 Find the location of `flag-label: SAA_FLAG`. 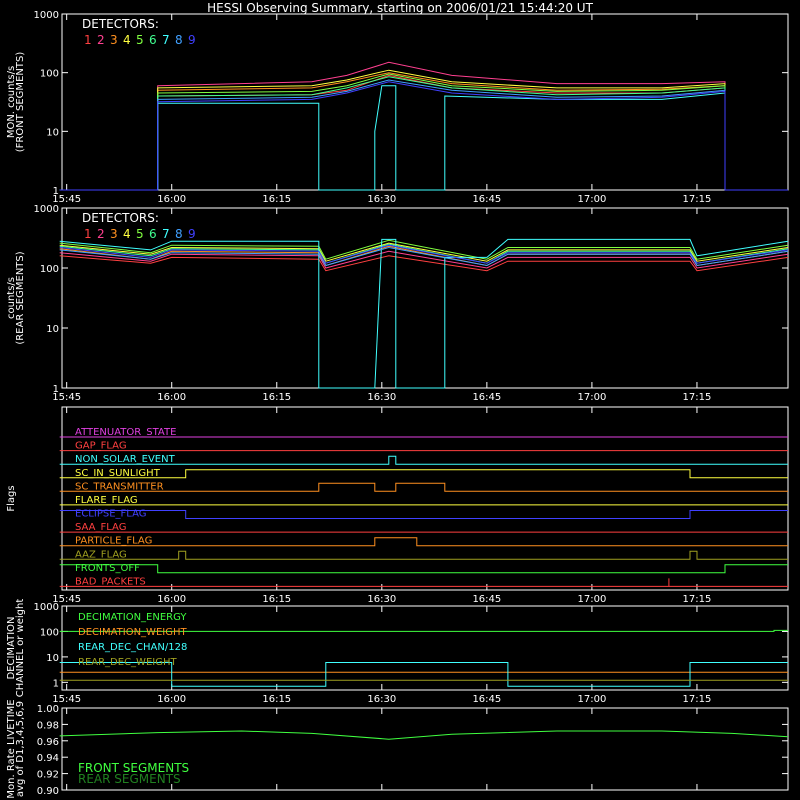

flag-label: SAA_FLAG is located at coordinates (100, 527).